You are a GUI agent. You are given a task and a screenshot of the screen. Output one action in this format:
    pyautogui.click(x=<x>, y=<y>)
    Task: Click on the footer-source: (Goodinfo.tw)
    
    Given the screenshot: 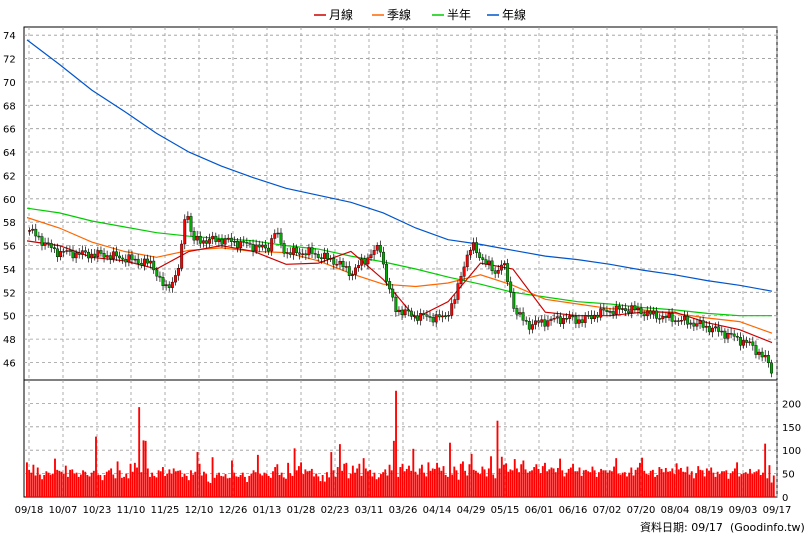 What is the action you would take?
    pyautogui.click(x=767, y=527)
    